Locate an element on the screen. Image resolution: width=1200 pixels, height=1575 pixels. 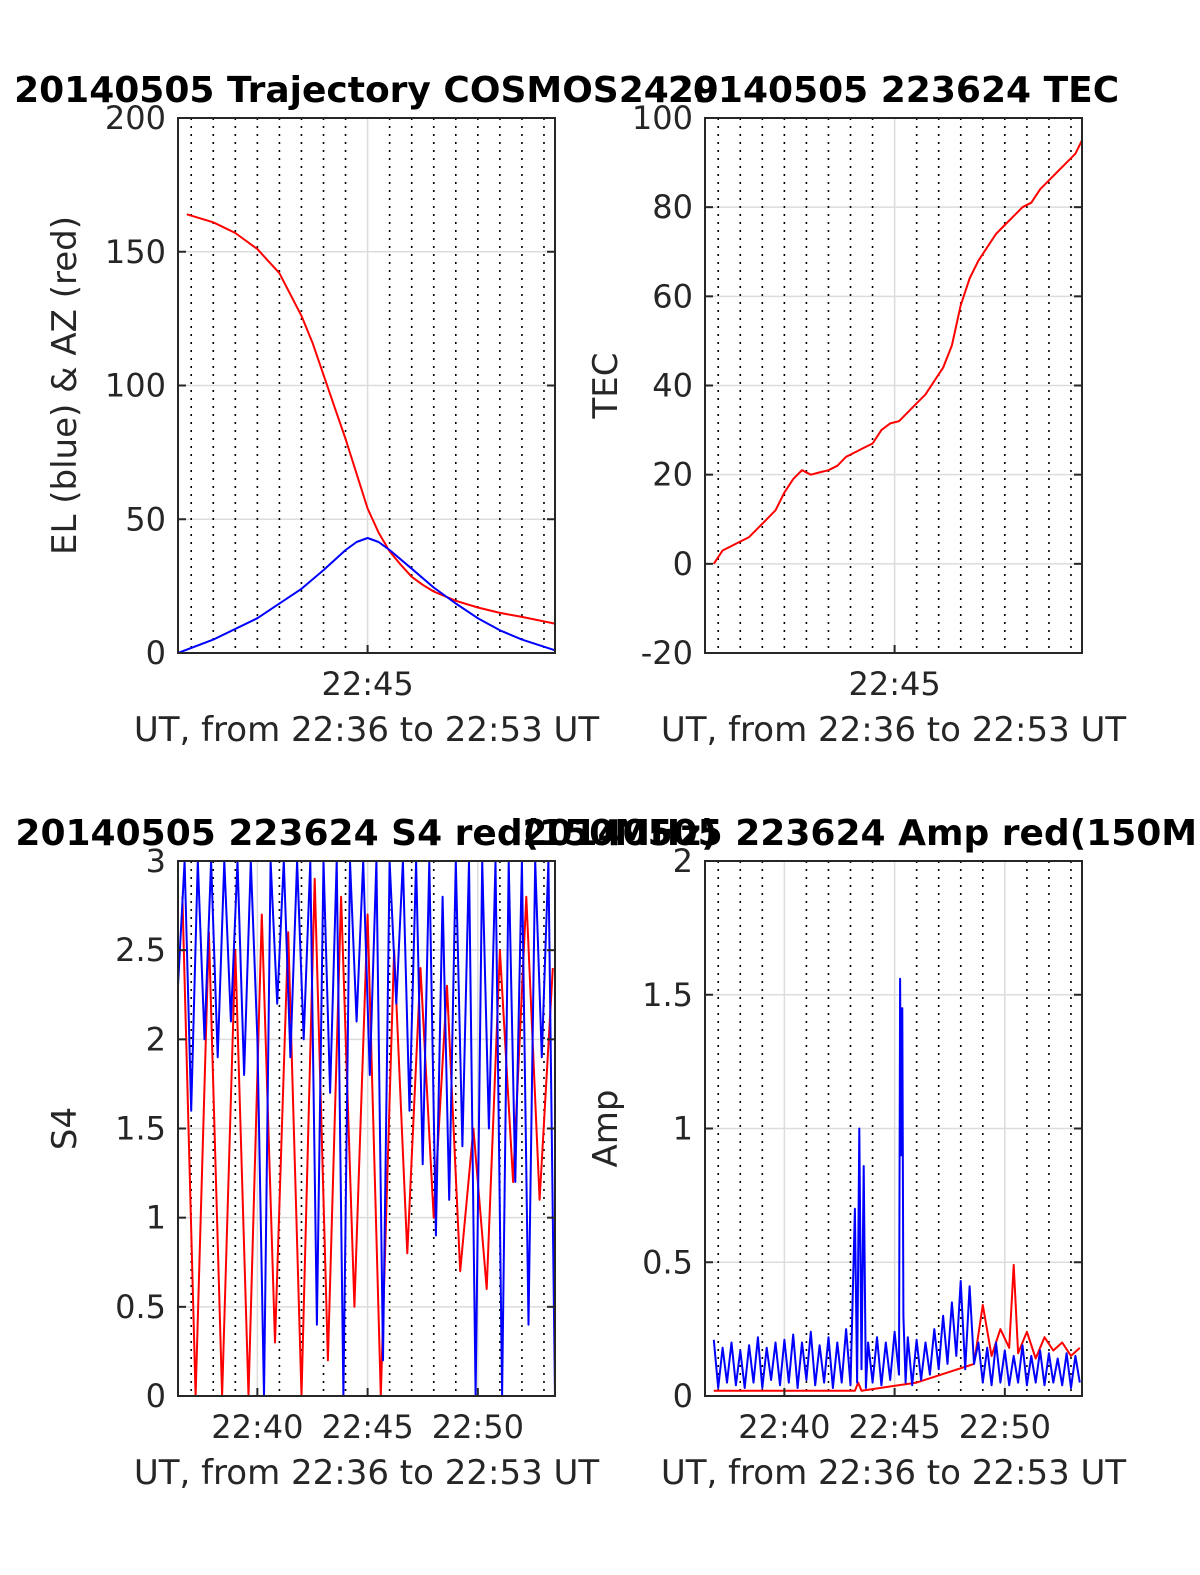
y-tick-label: 3 is located at coordinates (156, 861).